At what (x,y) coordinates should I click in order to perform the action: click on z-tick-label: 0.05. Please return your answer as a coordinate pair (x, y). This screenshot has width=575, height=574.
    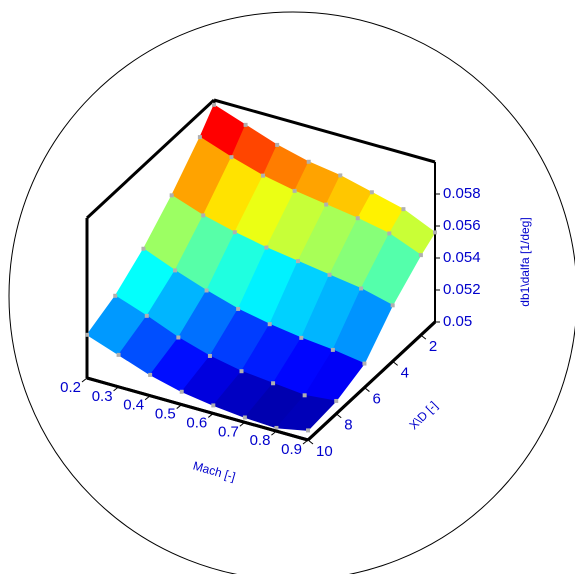
    Looking at the image, I should click on (457, 321).